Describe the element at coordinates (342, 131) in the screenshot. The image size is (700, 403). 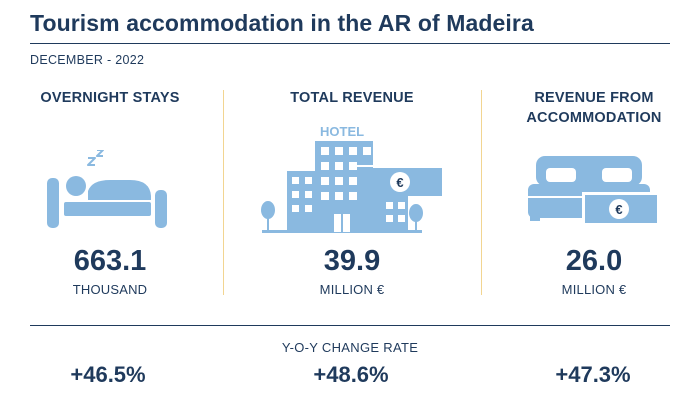
I see `hotel-sign-text: HOTEL` at that location.